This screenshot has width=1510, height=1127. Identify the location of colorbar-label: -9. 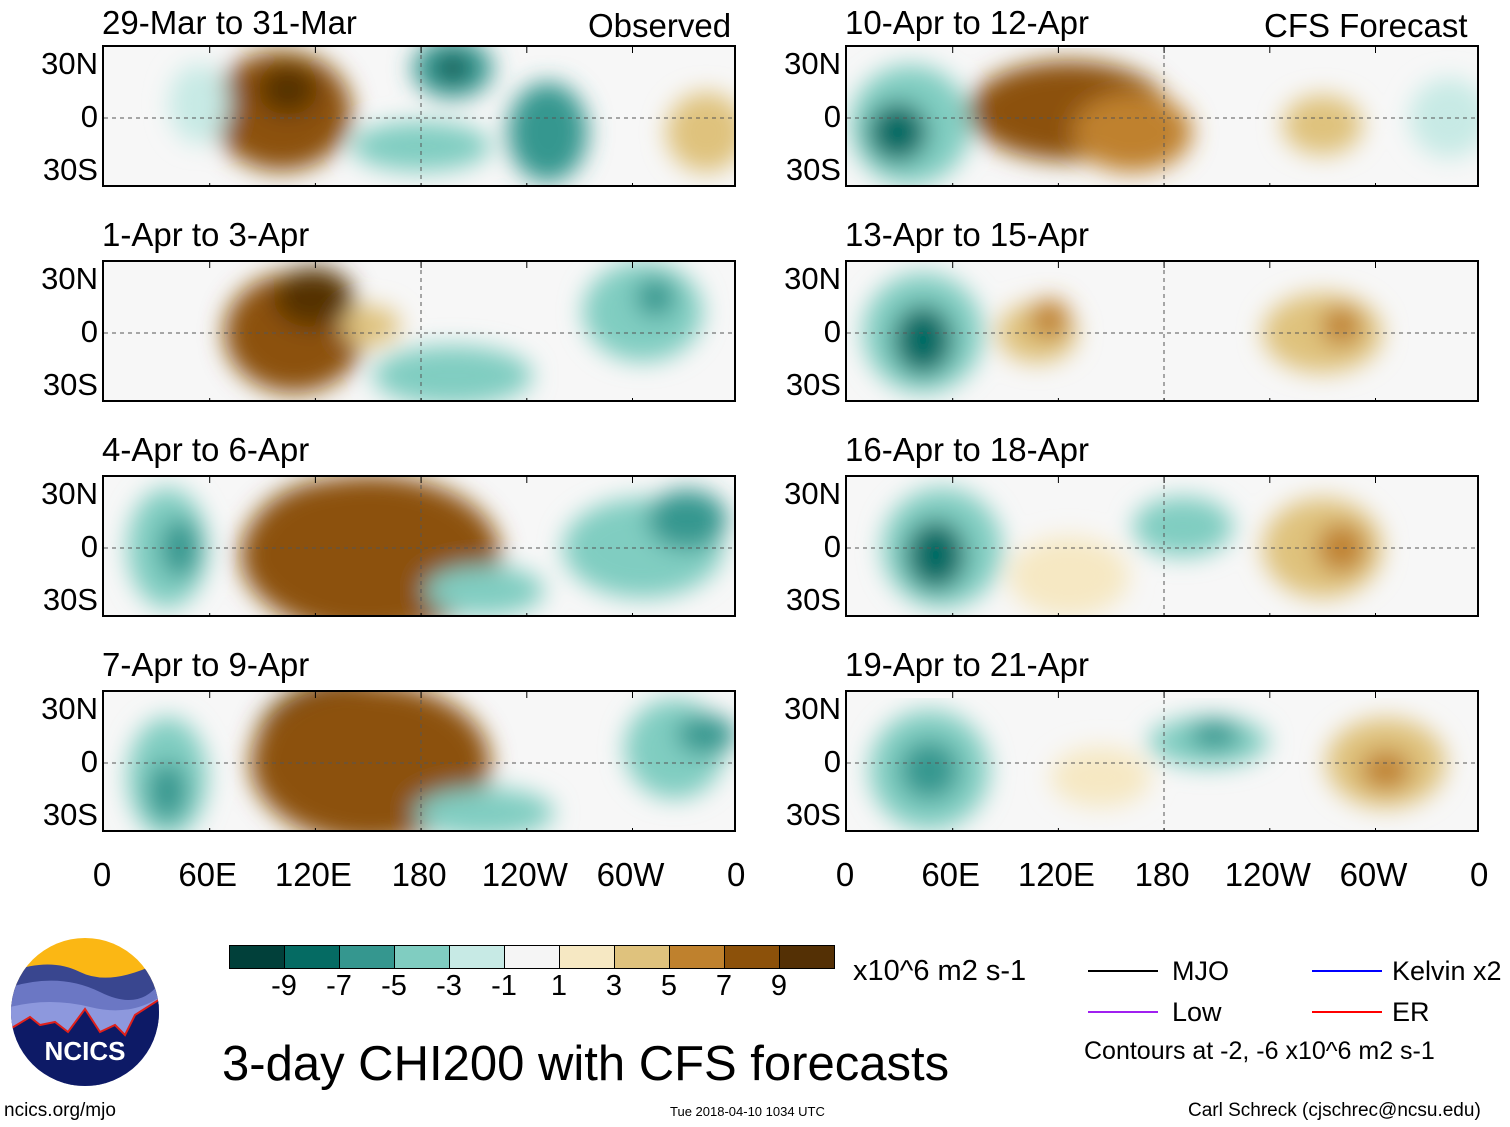
(284, 986).